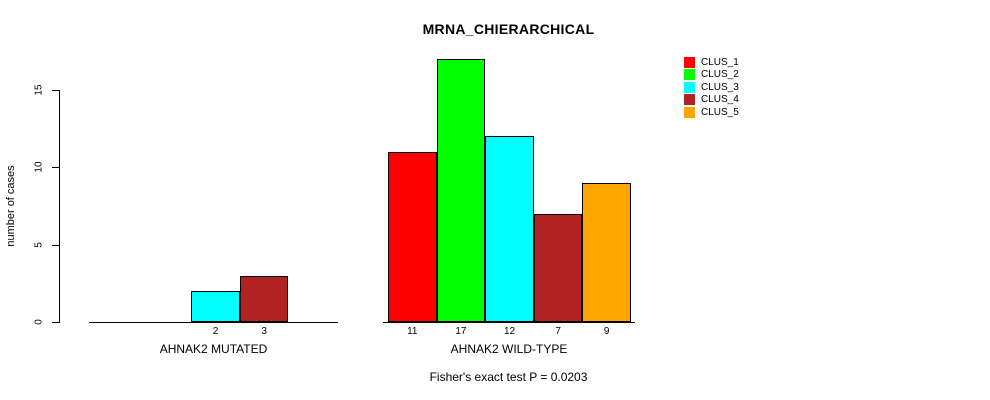 This screenshot has width=990, height=400. I want to click on bar-clus-5-ahnak2-wild-type, so click(606, 252).